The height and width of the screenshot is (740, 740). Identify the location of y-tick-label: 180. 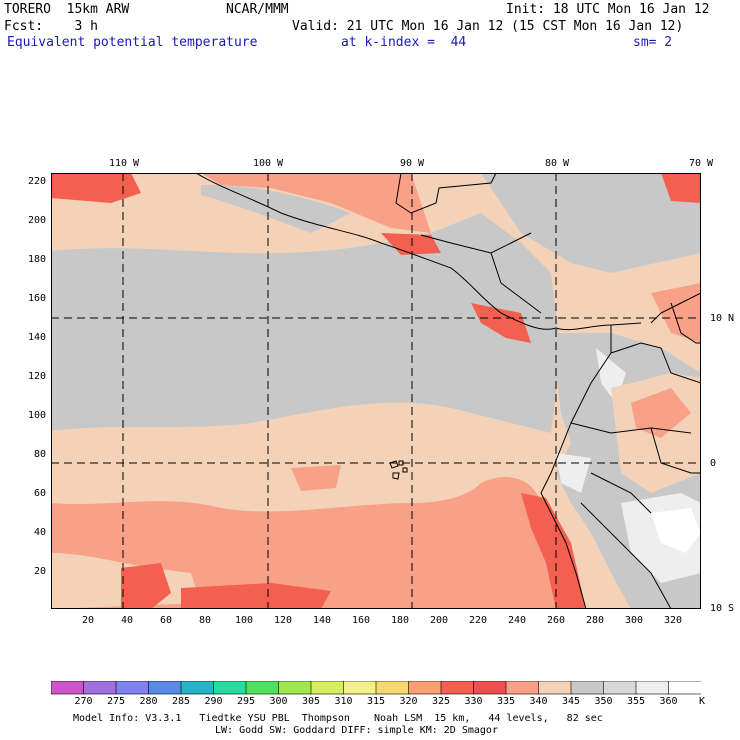
(36, 259).